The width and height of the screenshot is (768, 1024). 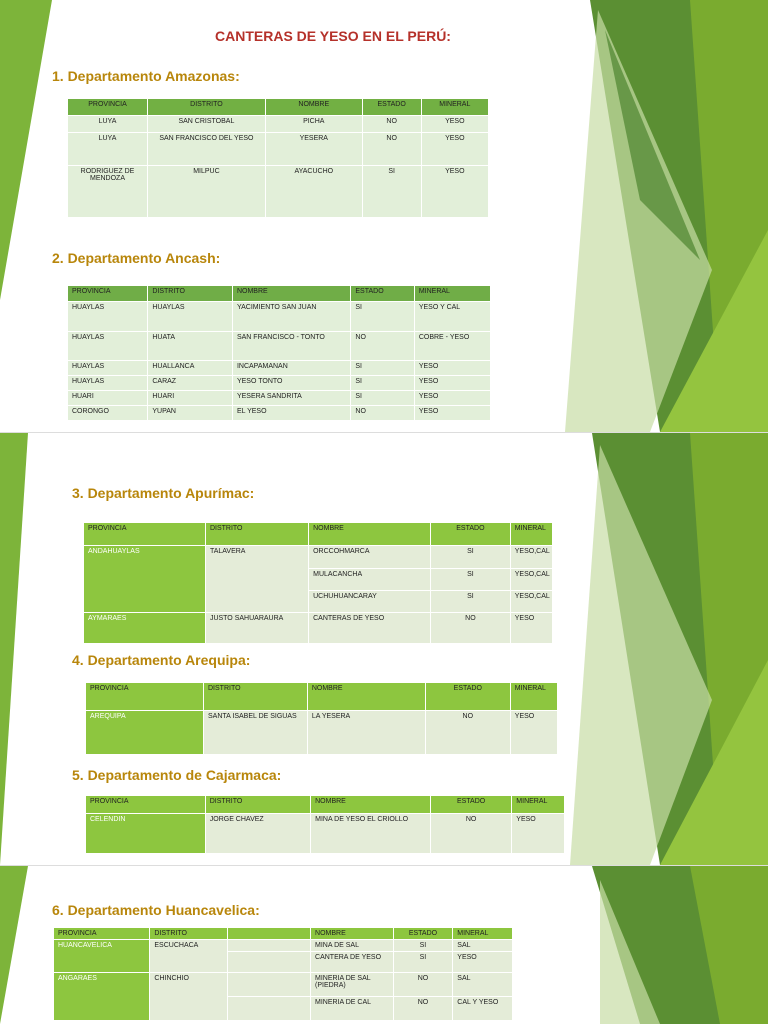 What do you see at coordinates (258, 833) in the screenshot?
I see `table-cell: JORGE CHAVEZ` at bounding box center [258, 833].